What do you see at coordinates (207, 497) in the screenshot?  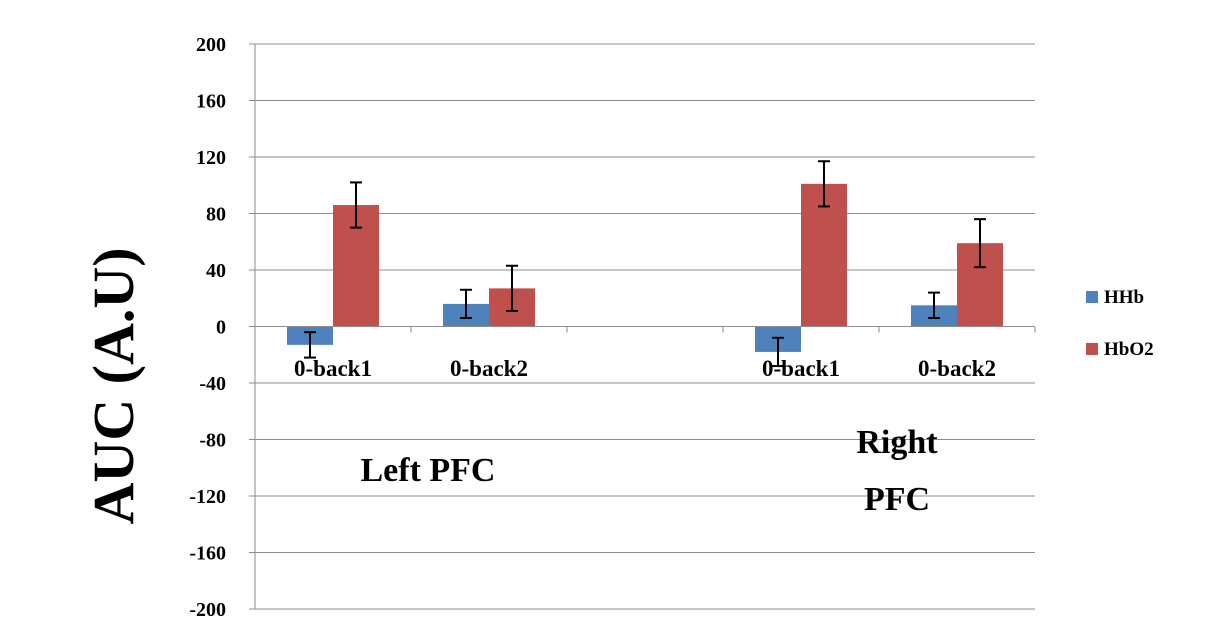 I see `y-tick-label: -120` at bounding box center [207, 497].